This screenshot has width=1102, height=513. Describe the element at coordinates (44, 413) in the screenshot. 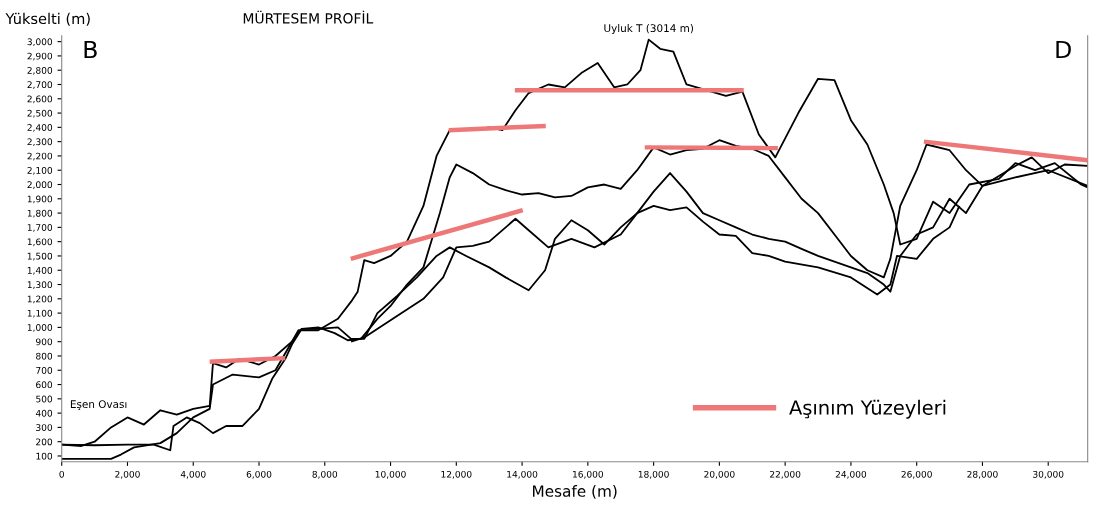

I see `y-tick-label: 400` at that location.